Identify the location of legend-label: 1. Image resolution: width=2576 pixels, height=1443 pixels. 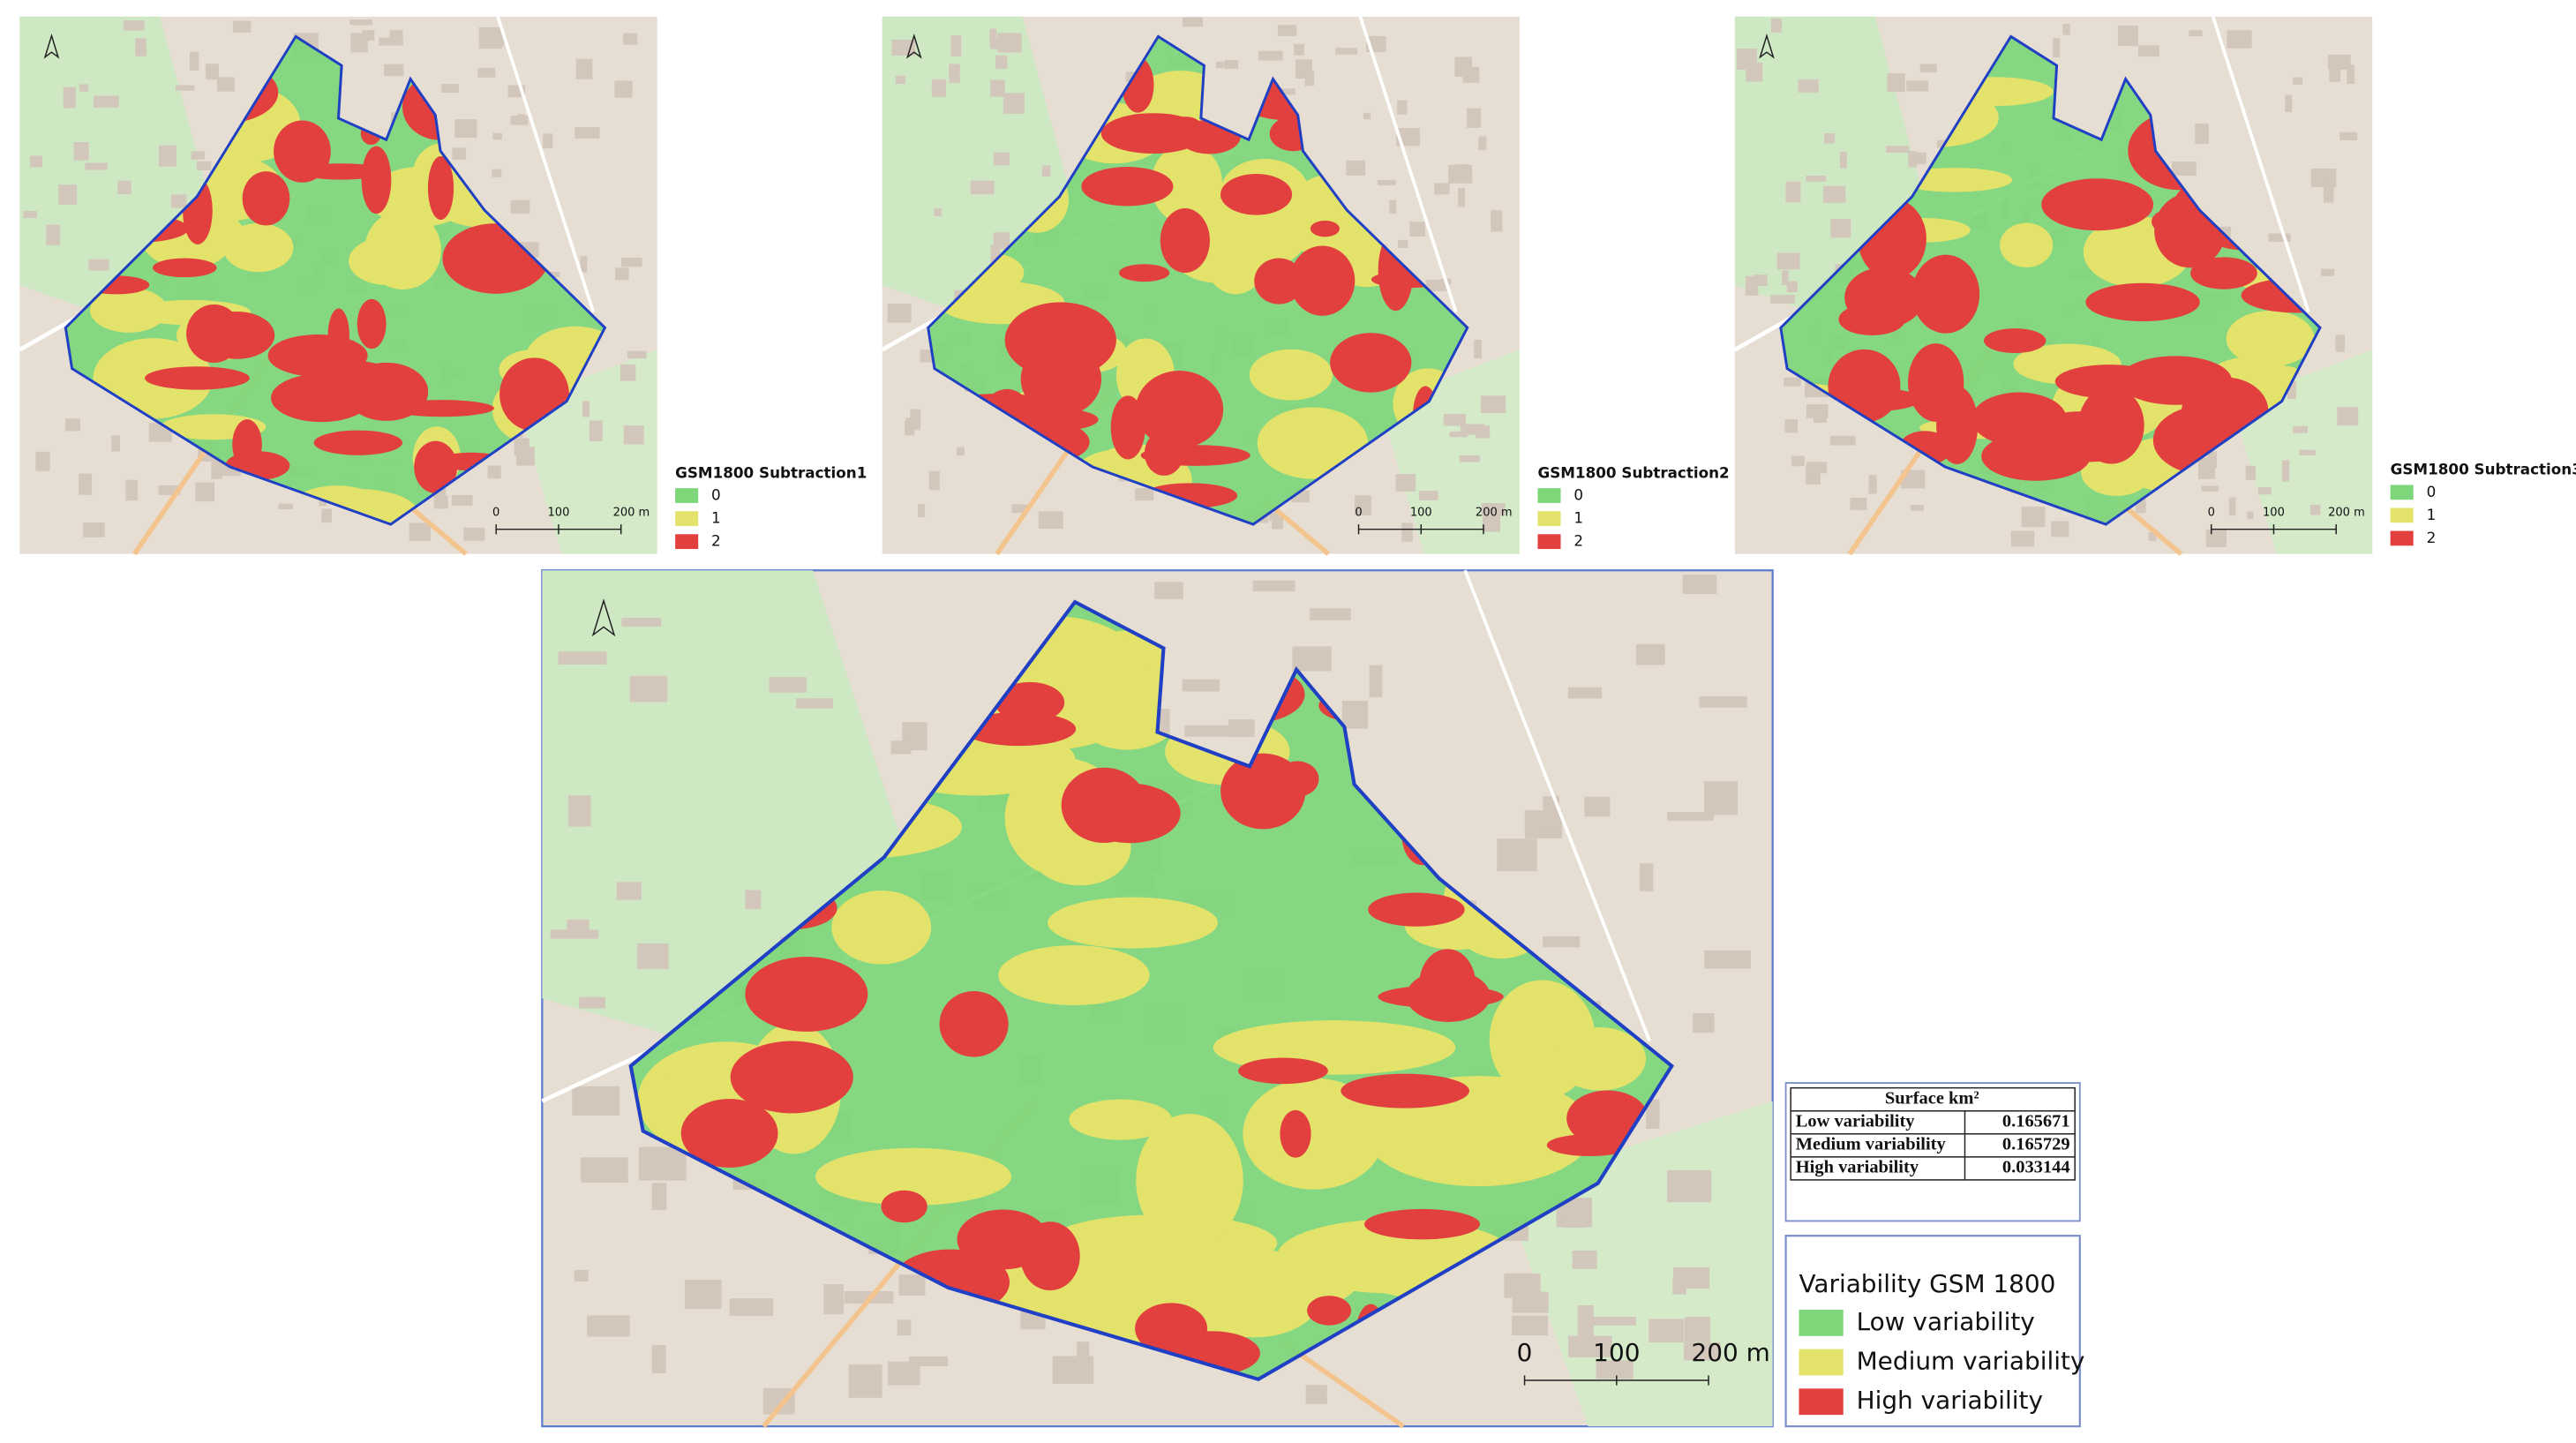
(716, 518).